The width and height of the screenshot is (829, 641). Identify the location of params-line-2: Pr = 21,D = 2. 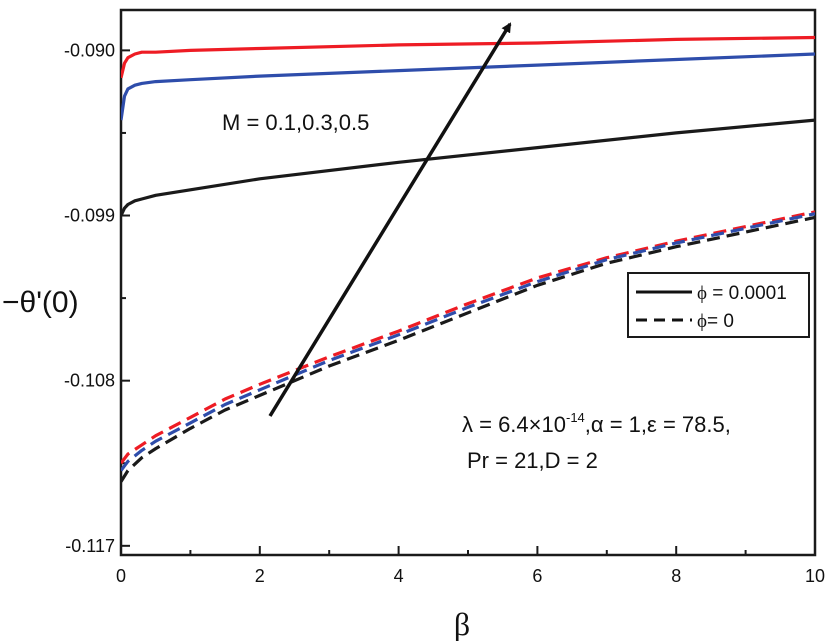
(532, 460).